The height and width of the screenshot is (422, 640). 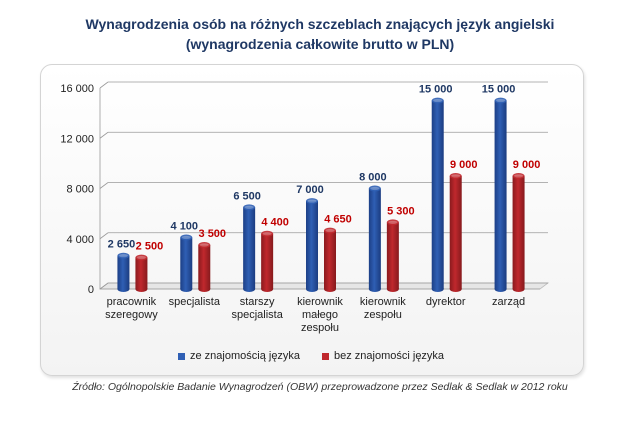 I want to click on legend-label-series1: ze znajomością języka, so click(x=245, y=356).